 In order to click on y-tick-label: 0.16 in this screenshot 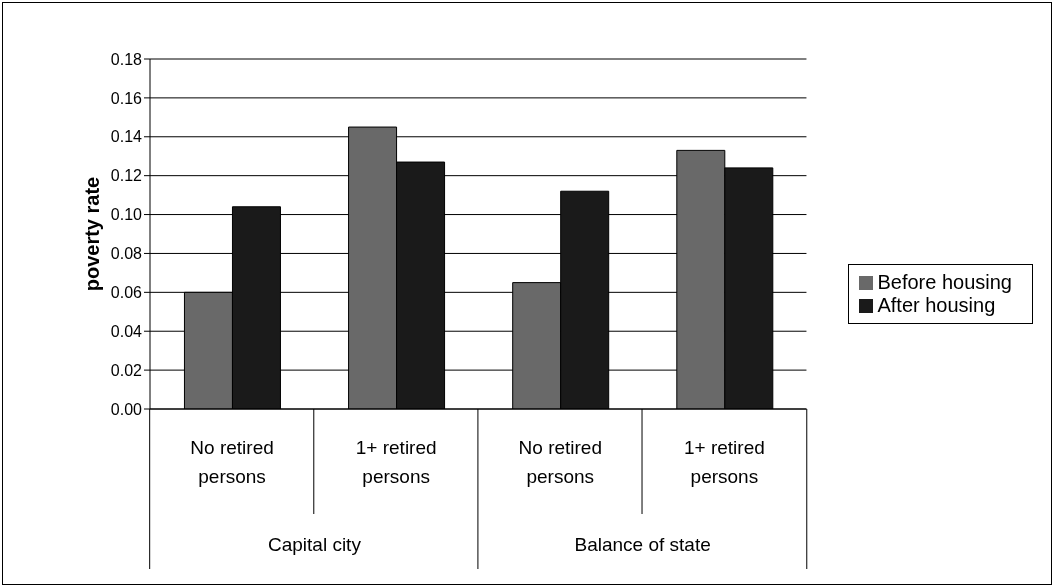, I will do `click(126, 98)`.